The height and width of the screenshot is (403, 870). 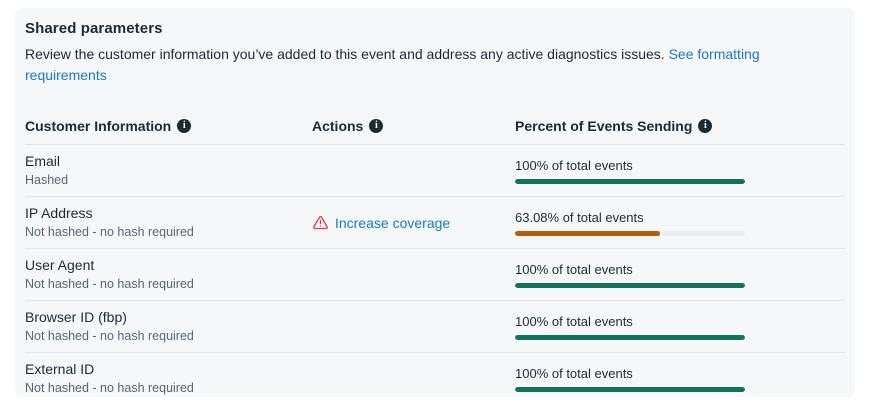 What do you see at coordinates (338, 126) in the screenshot?
I see `column-header-label: Actions` at bounding box center [338, 126].